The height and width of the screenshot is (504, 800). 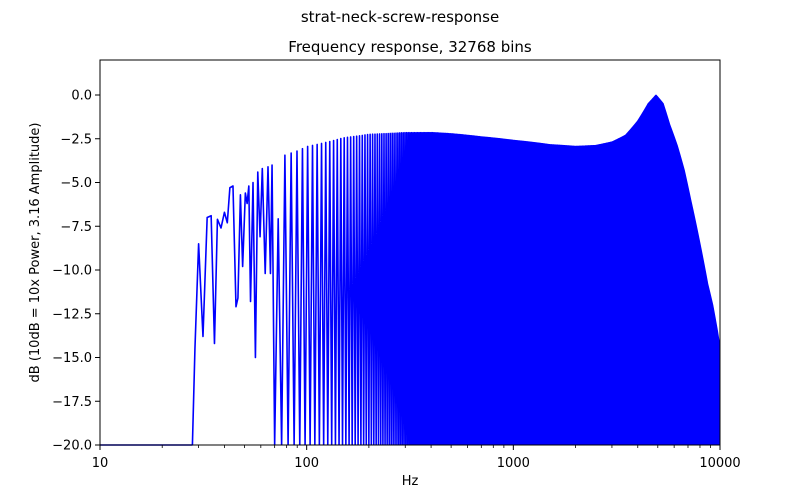 I want to click on y-tick-label: −17.5, so click(x=72, y=402).